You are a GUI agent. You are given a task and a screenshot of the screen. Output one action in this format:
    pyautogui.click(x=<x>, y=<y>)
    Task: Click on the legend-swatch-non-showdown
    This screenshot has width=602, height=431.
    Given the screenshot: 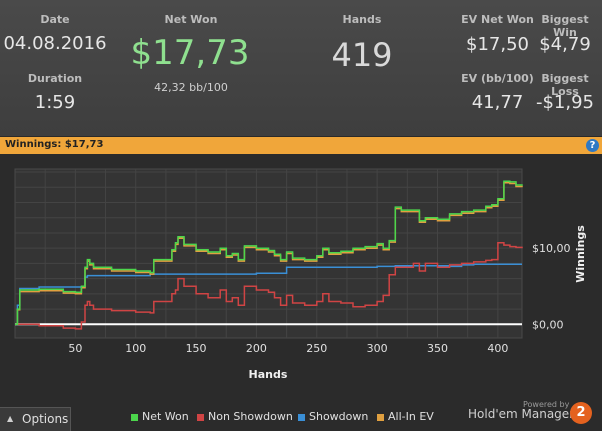 What is the action you would take?
    pyautogui.click(x=200, y=417)
    